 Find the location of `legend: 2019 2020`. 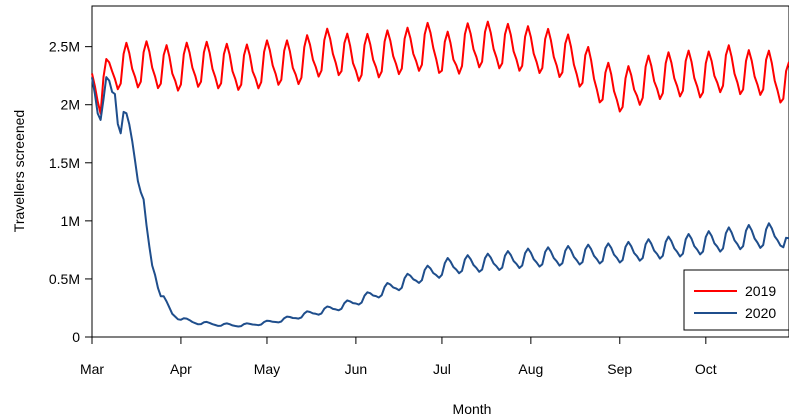

legend: 2019 2020 is located at coordinates (736, 300).